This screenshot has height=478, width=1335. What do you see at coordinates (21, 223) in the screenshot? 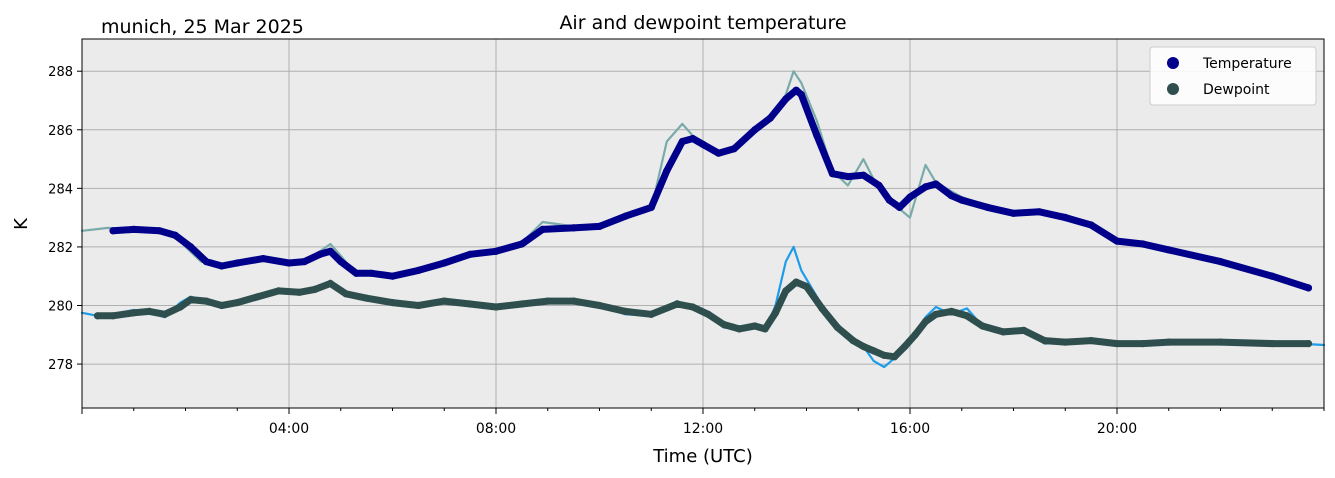
I see `y-axis-label: K` at bounding box center [21, 223].